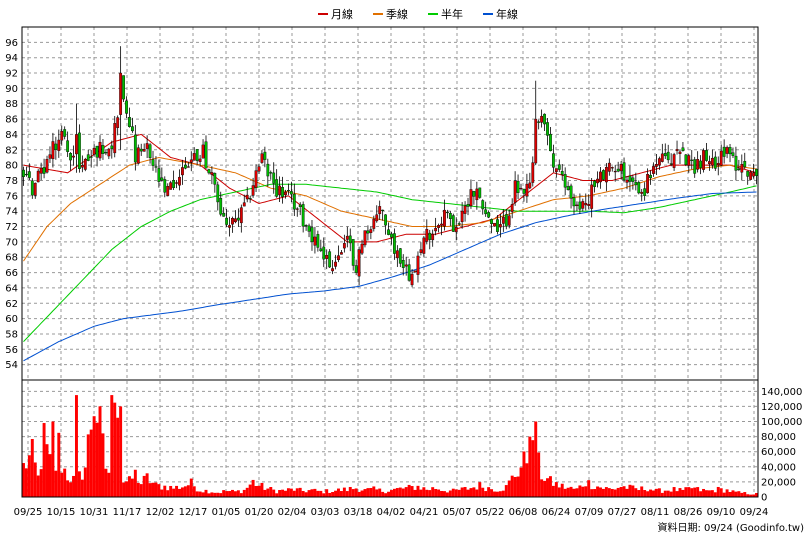  I want to click on price-tick-label: 54, so click(11, 365).